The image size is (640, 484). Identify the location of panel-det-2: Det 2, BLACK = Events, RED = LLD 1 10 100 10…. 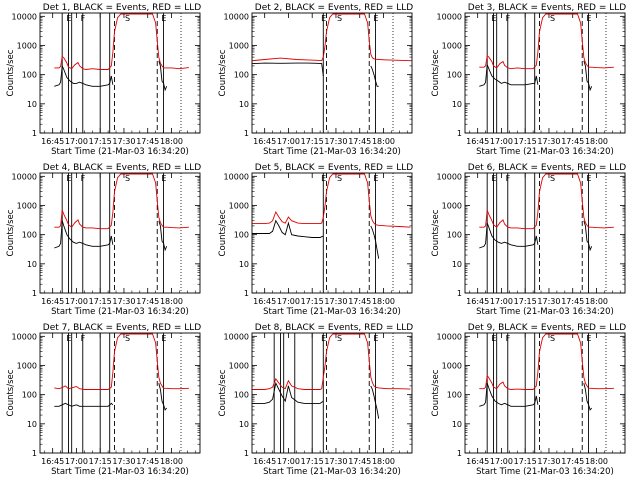
(315, 80).